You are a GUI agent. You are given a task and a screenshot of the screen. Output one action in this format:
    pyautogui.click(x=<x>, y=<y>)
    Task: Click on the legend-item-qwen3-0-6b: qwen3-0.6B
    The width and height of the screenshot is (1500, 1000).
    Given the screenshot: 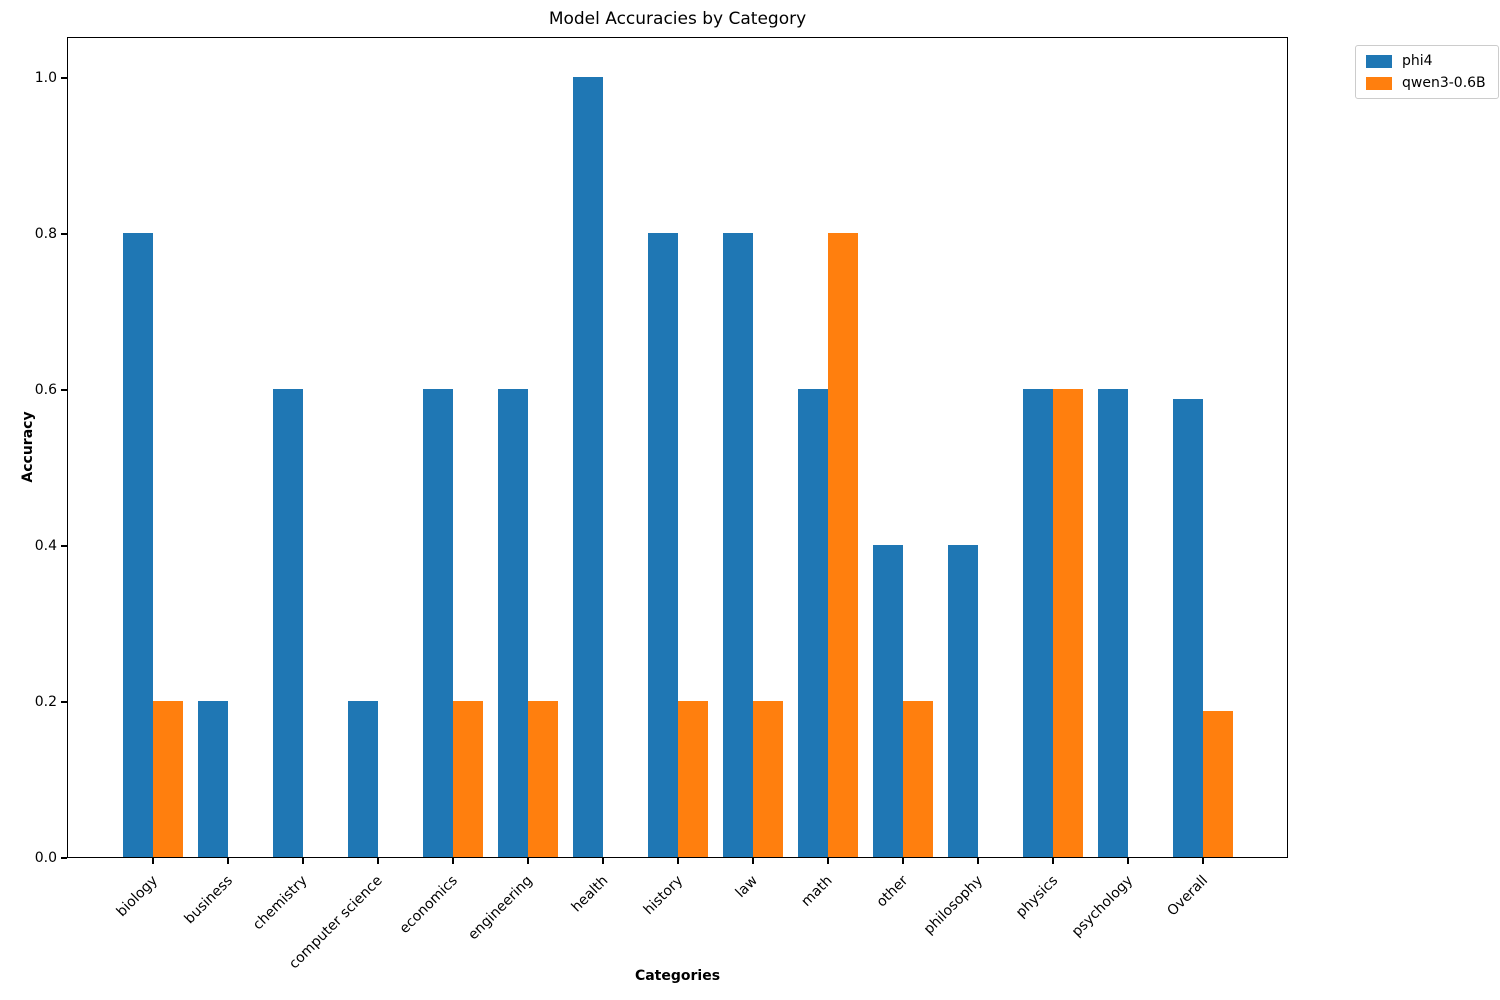 What is the action you would take?
    pyautogui.click(x=1426, y=83)
    